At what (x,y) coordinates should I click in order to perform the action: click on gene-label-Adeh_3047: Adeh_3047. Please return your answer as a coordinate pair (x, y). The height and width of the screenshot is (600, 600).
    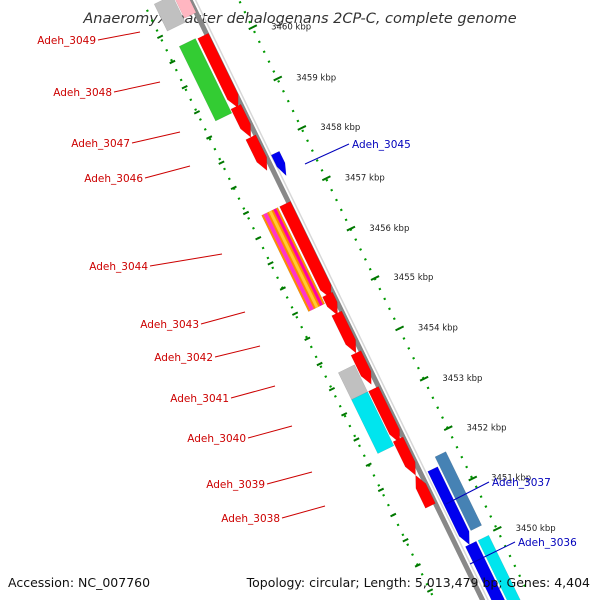
    Looking at the image, I should click on (100, 144).